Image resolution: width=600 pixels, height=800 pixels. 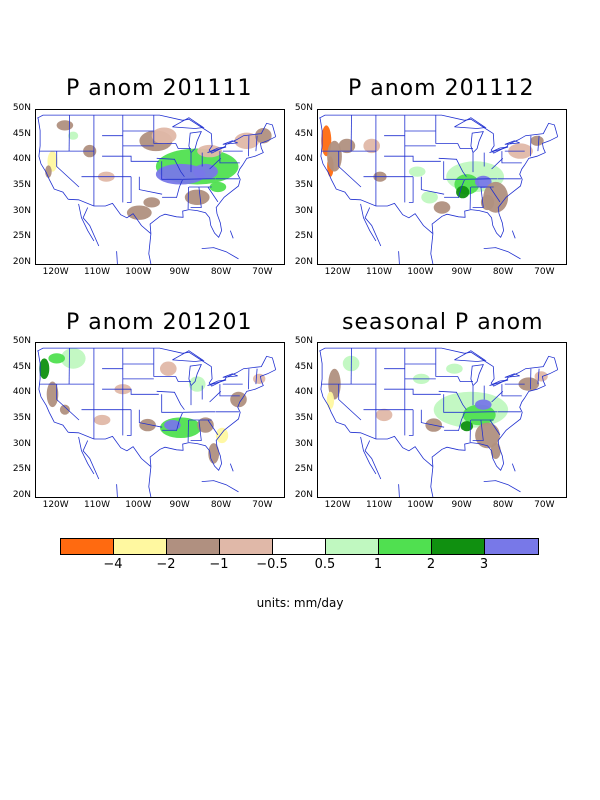 I want to click on lon-tick-label: 70W, so click(x=544, y=272).